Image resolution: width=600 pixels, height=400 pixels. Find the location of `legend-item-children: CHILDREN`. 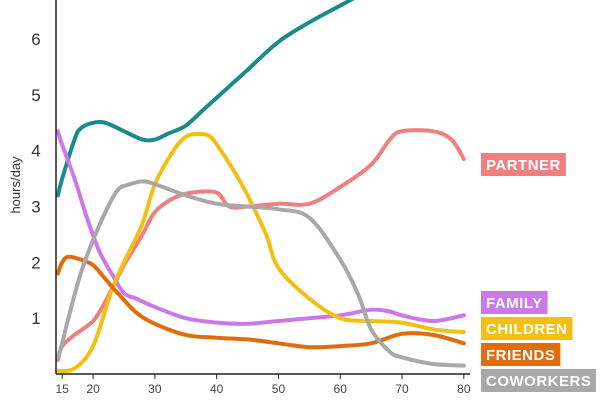

legend-item-children: CHILDREN is located at coordinates (527, 328).